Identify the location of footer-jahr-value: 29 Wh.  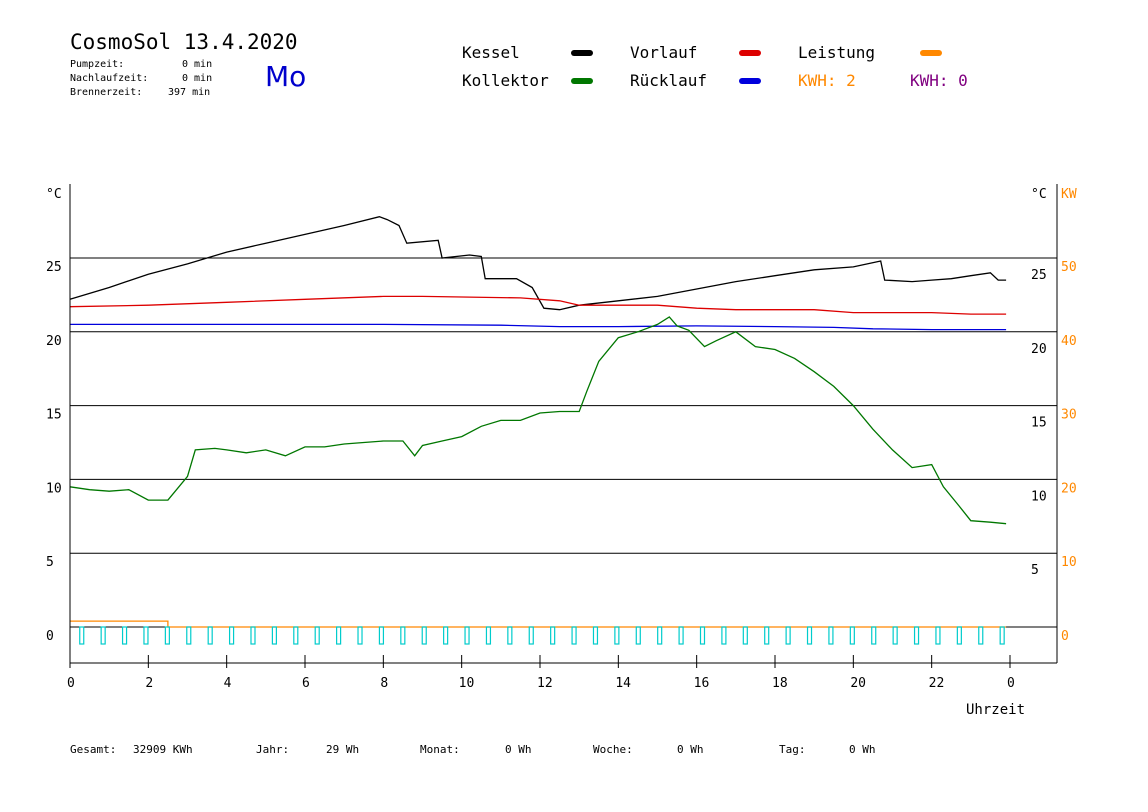
(343, 749).